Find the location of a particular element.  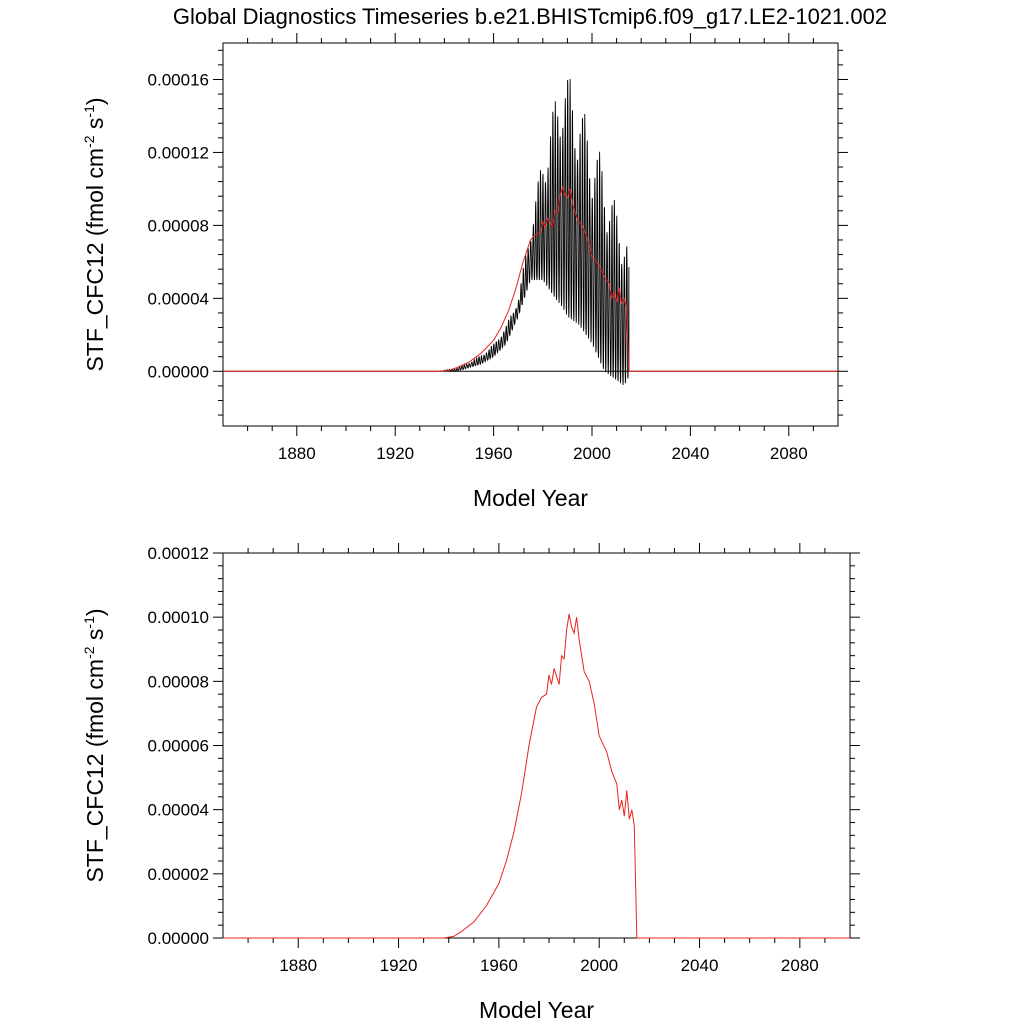

y-tick-label: 0.00010 is located at coordinates (178, 617).